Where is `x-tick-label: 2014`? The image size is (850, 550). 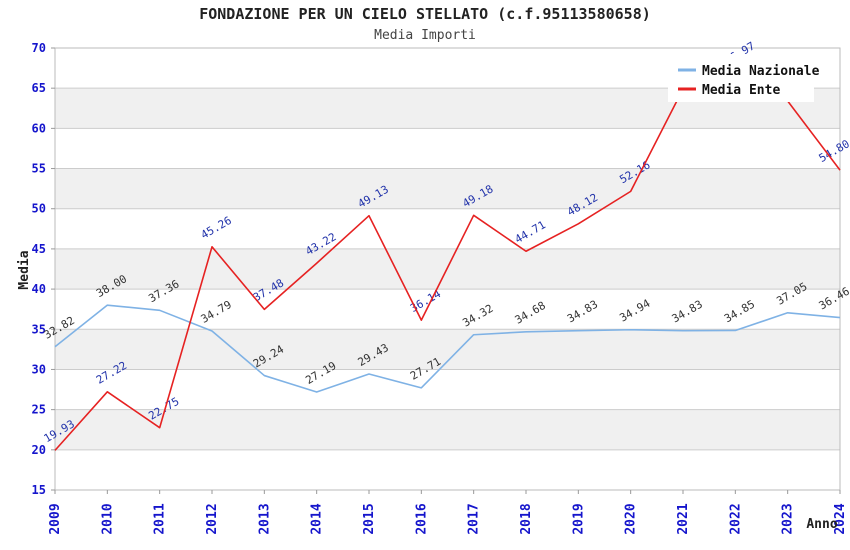
x-tick-label: 2014 is located at coordinates (317, 518).